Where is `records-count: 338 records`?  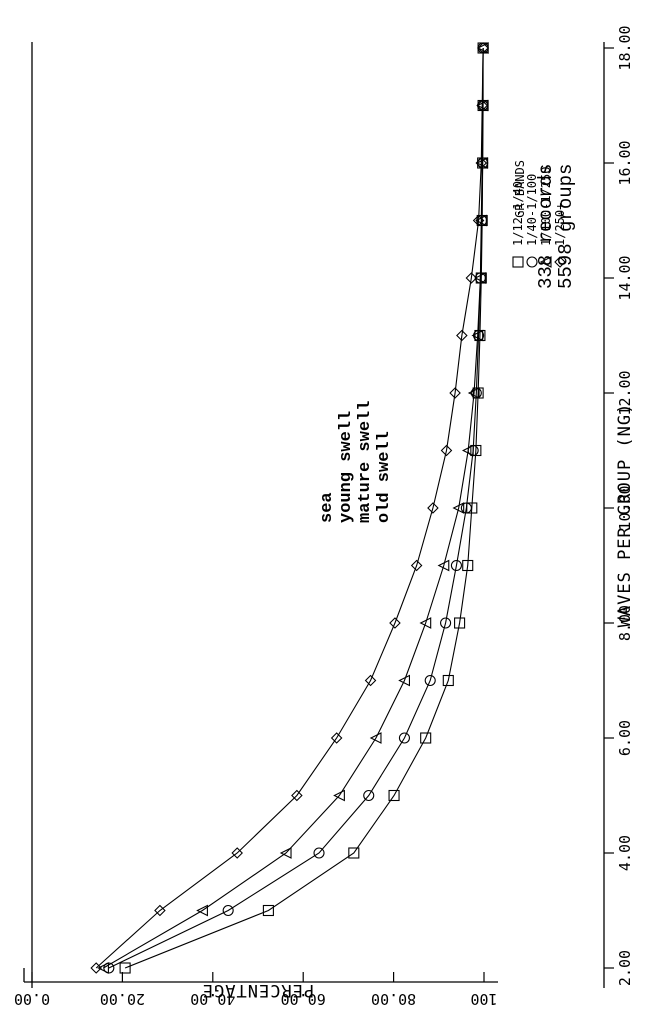 records-count: 338 records is located at coordinates (546, 226).